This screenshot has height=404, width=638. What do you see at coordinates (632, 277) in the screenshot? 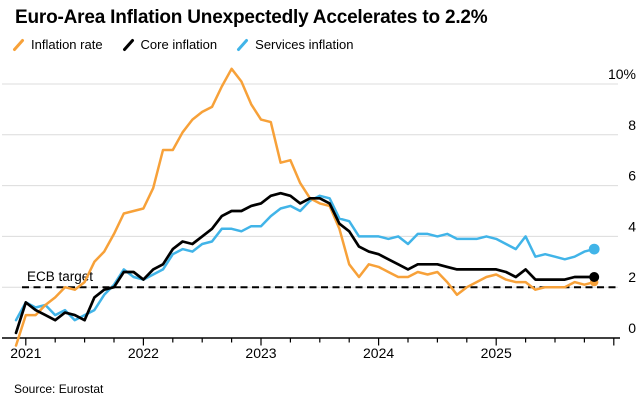
I see `y-axis-tick-label: 2` at bounding box center [632, 277].